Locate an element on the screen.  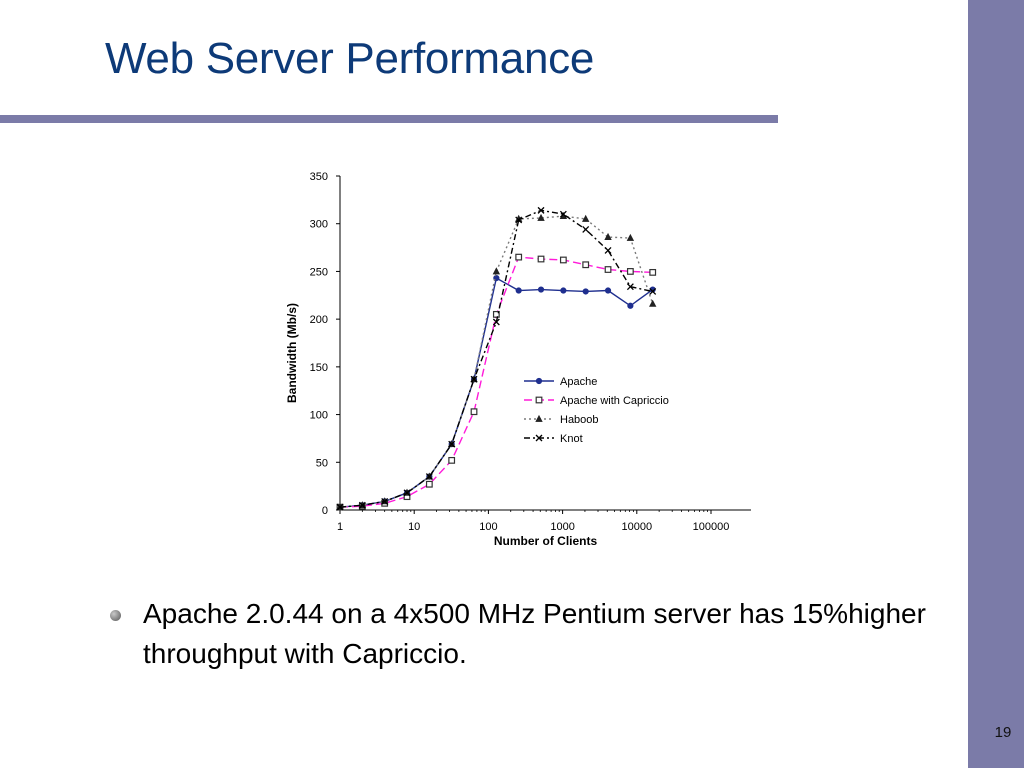
x-tick-label: 100000 is located at coordinates (711, 527).